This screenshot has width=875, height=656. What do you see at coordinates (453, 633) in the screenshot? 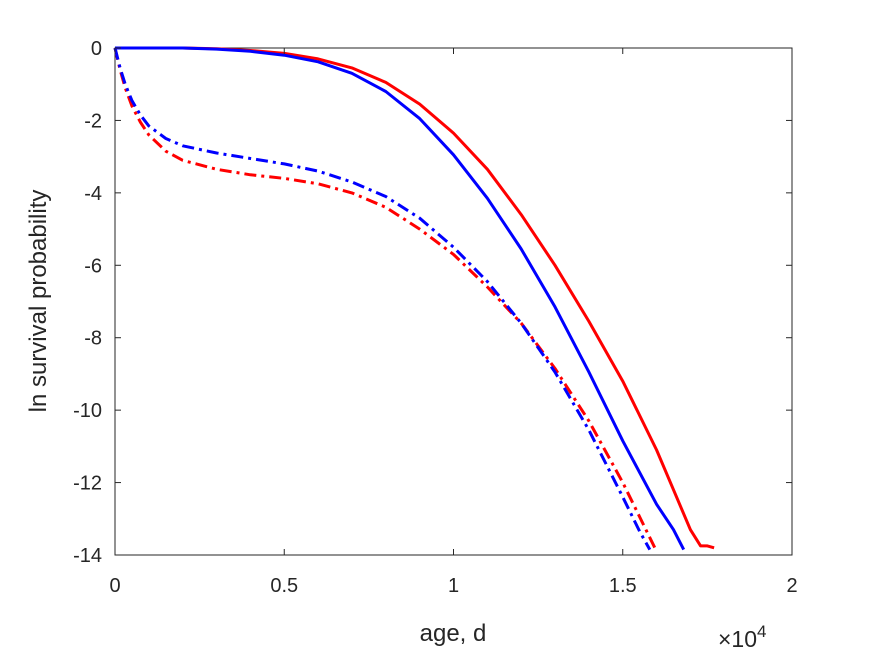
I see `x-axis-label: age, d` at bounding box center [453, 633].